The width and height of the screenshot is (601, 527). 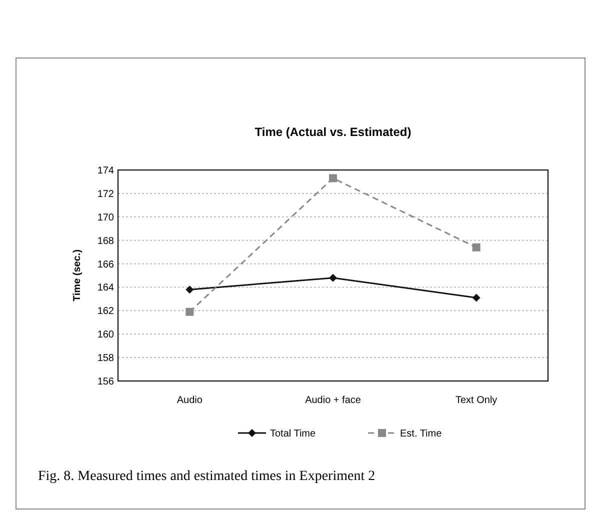 What do you see at coordinates (105, 194) in the screenshot?
I see `y-tick-label: 172` at bounding box center [105, 194].